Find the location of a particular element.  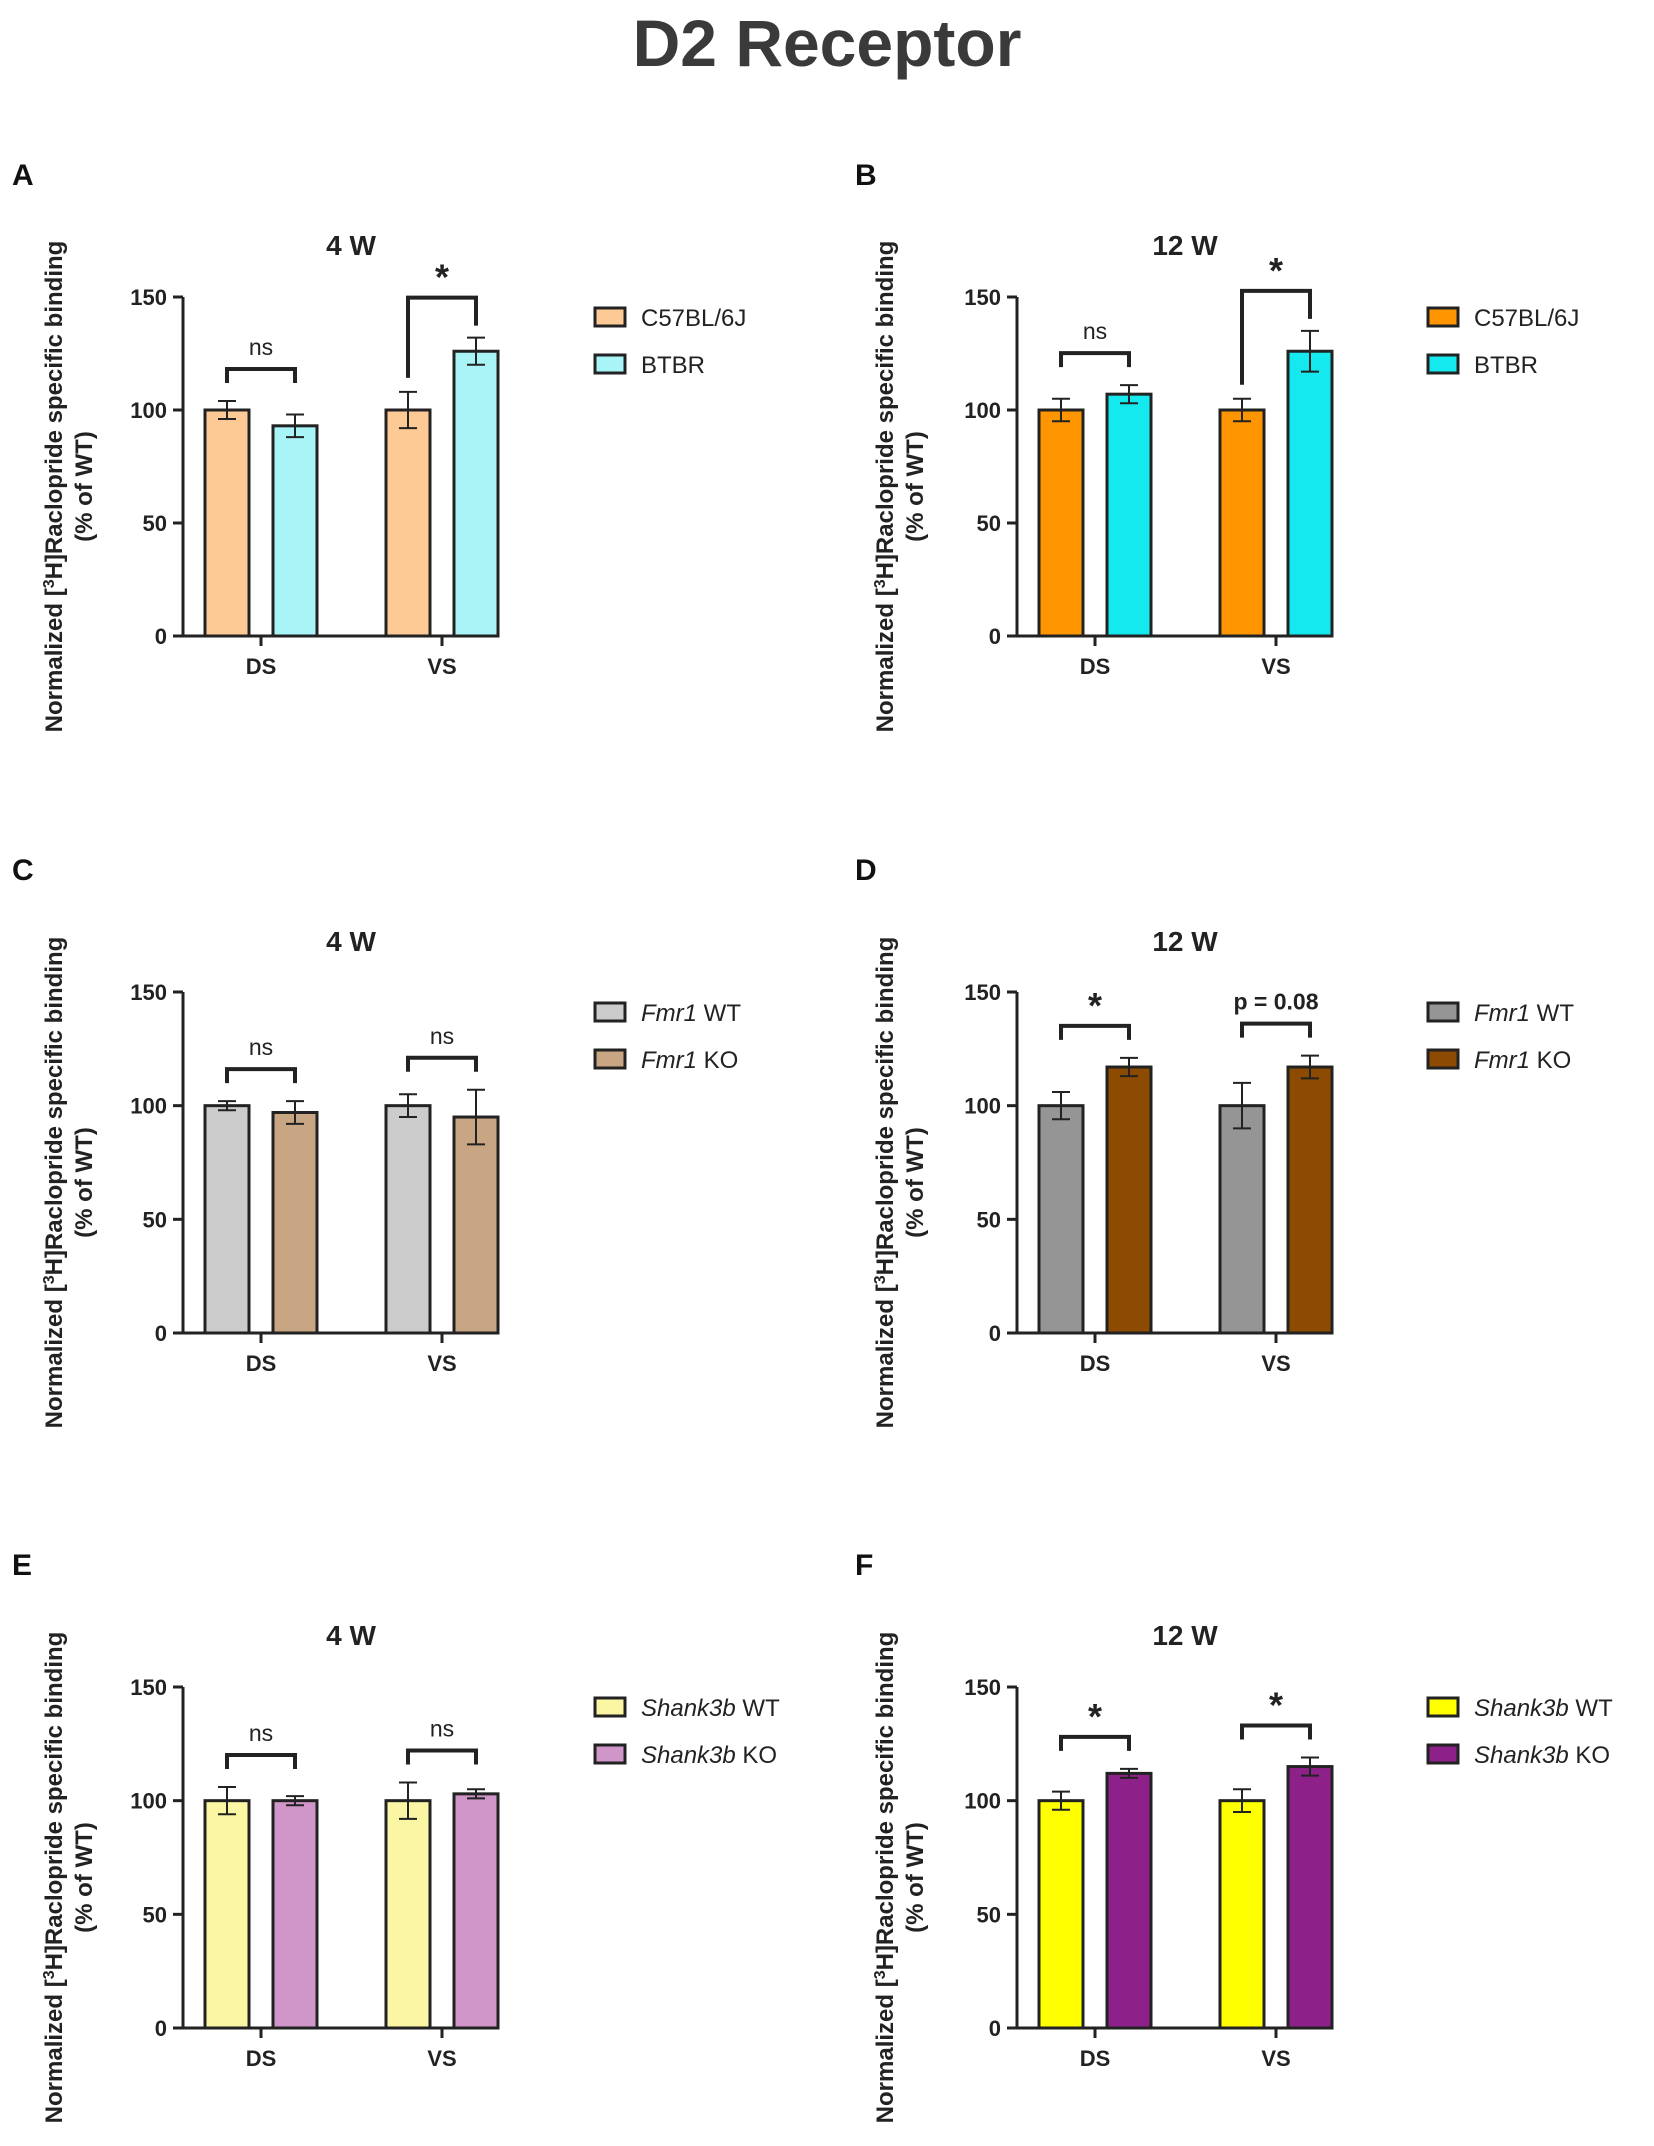

panel-label: B is located at coordinates (866, 175).